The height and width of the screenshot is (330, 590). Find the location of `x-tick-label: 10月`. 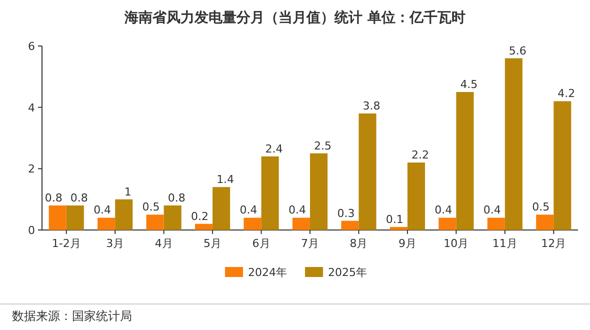

x-tick-label: 10月 is located at coordinates (456, 243).